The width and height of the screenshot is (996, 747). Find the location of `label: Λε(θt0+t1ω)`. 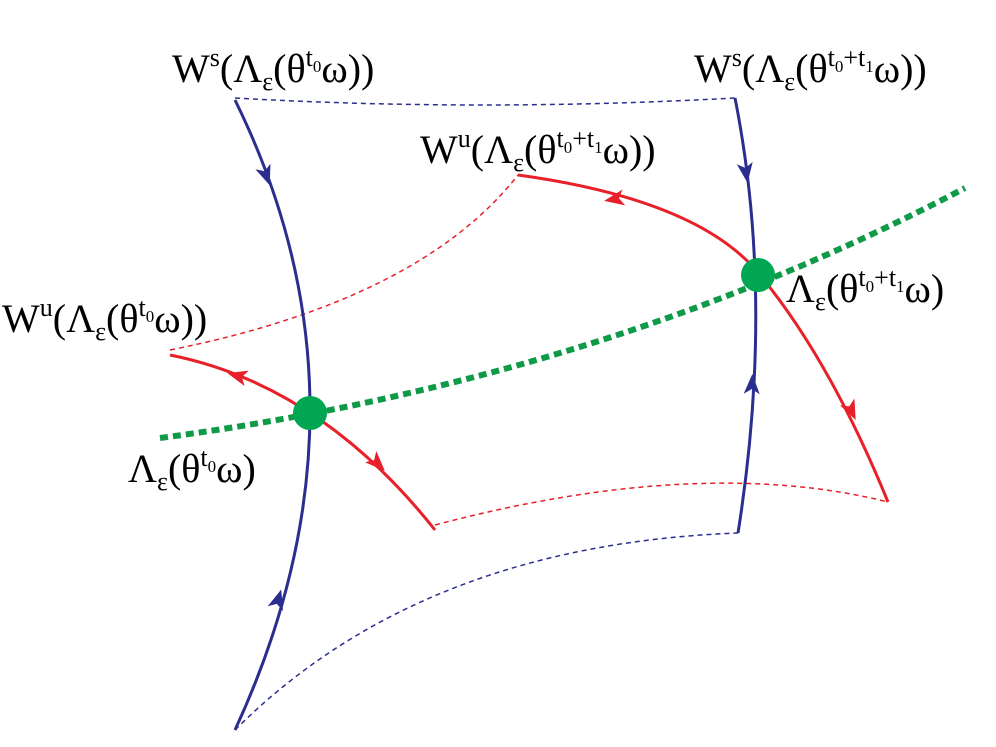

label: Λε(θt0+t1ω) is located at coordinates (865, 289).